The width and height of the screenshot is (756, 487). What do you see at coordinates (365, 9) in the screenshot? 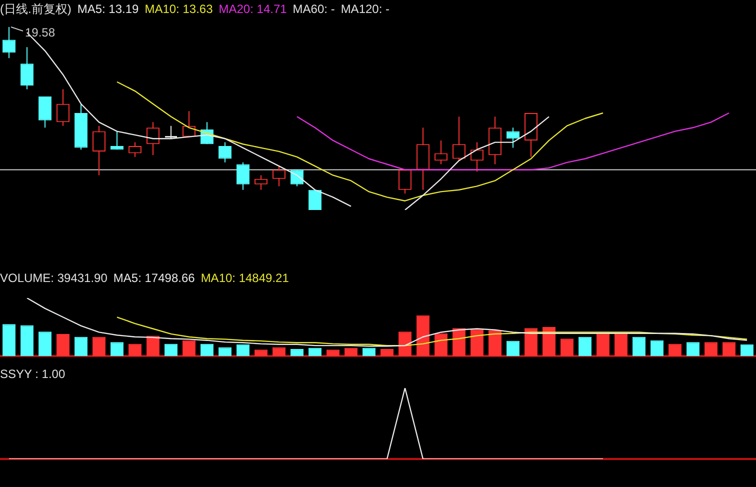
I see `text: MA120: -` at bounding box center [365, 9].